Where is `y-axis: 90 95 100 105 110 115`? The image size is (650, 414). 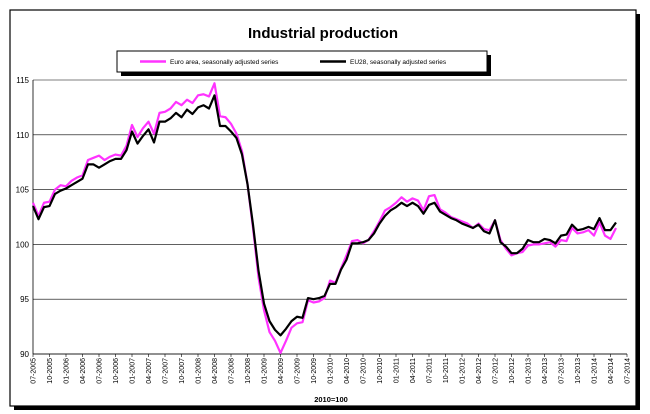 y-axis: 90 95 100 105 110 115 is located at coordinates (25, 217).